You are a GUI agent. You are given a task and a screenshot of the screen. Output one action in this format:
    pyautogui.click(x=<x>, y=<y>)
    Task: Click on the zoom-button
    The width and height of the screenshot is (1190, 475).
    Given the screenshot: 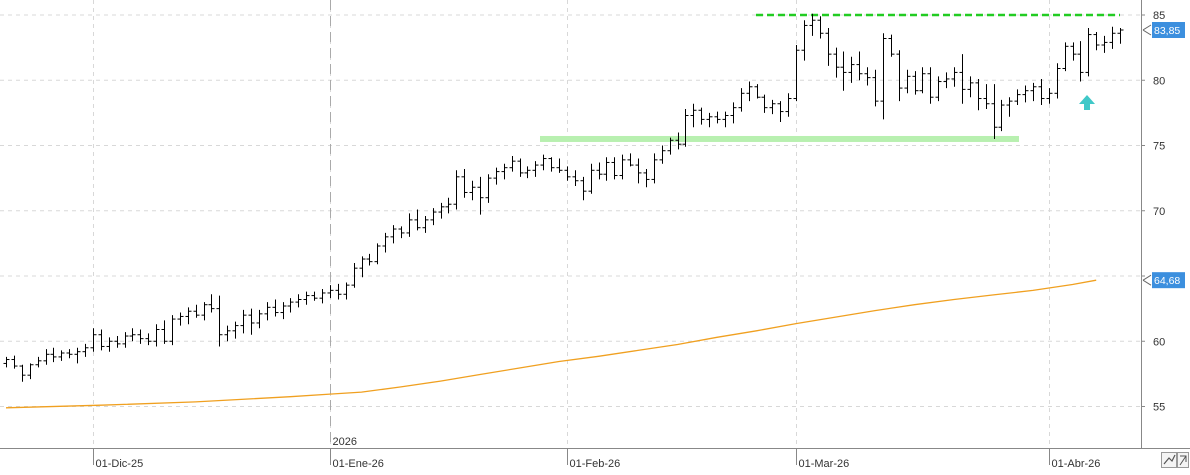 What is the action you would take?
    pyautogui.click(x=1169, y=460)
    